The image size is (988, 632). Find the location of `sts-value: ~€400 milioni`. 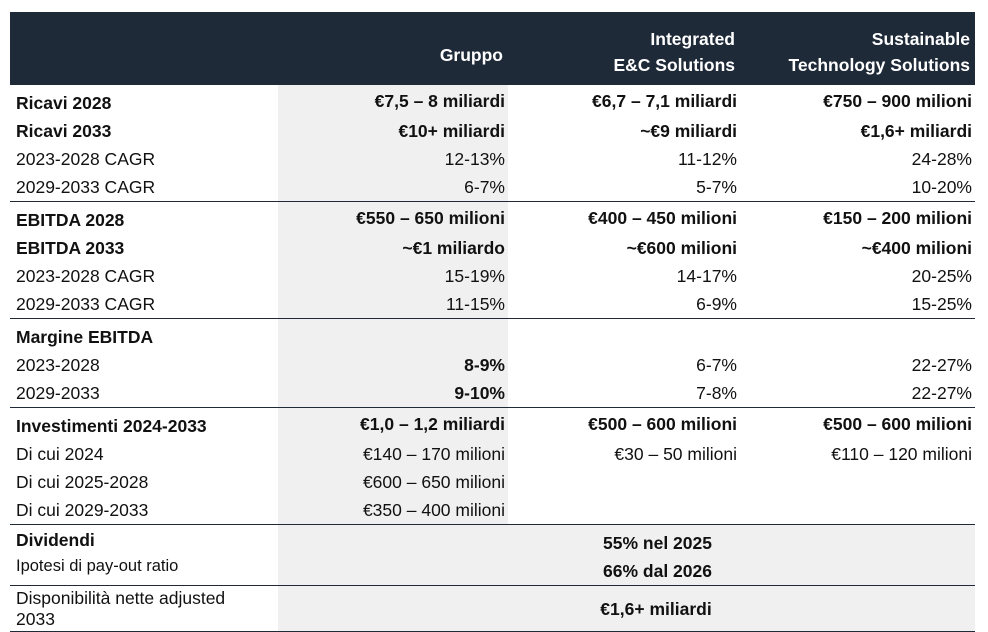

sts-value: ~€400 milioni is located at coordinates (916, 248).